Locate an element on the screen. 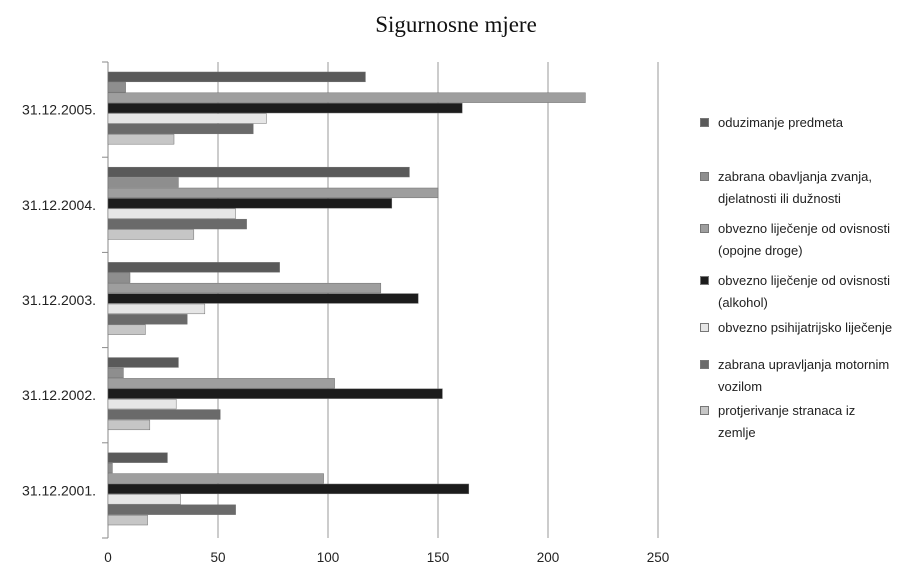 Image resolution: width=912 pixels, height=564 pixels. legend-label: oduzimanje predmeta is located at coordinates (781, 122).